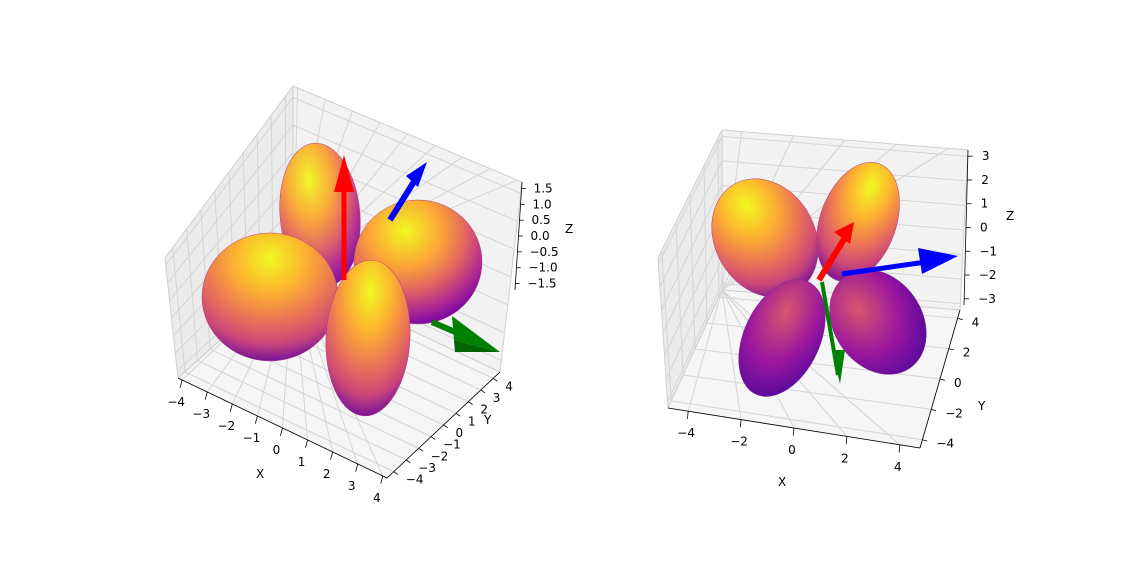  I want to click on left-z-axis-label: Z, so click(569, 229).